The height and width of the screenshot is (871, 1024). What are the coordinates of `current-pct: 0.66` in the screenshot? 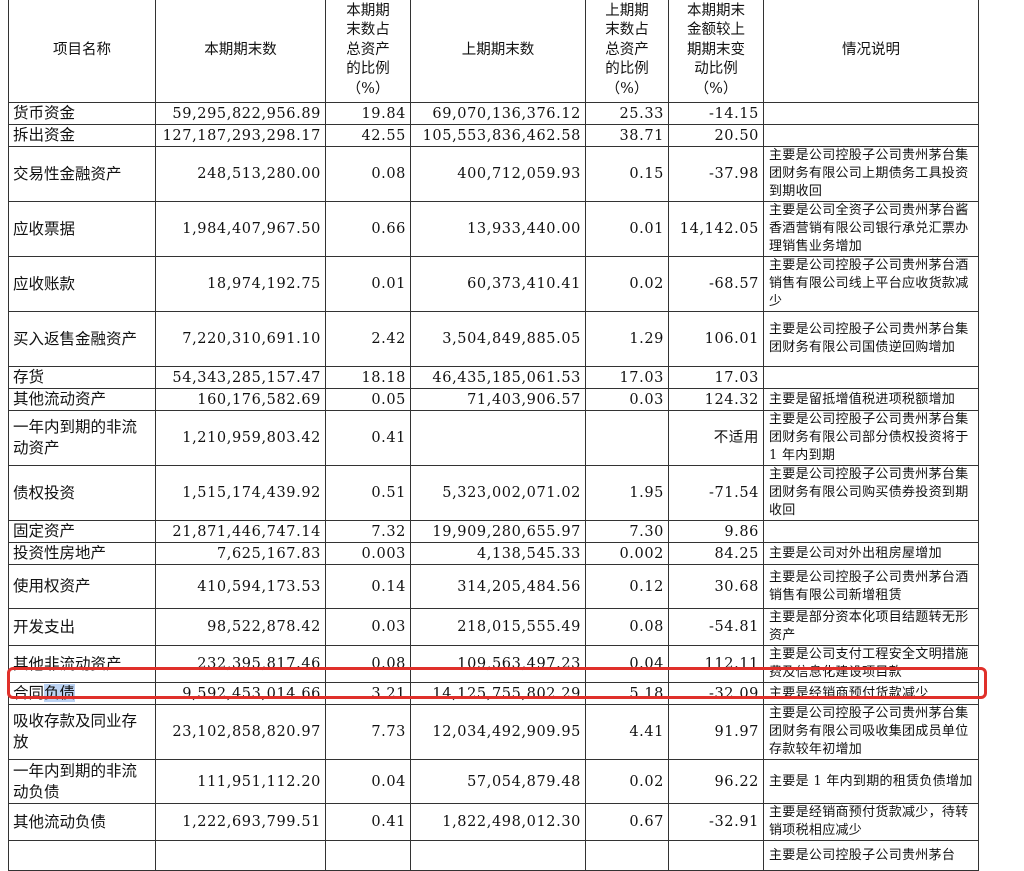 It's located at (368, 229).